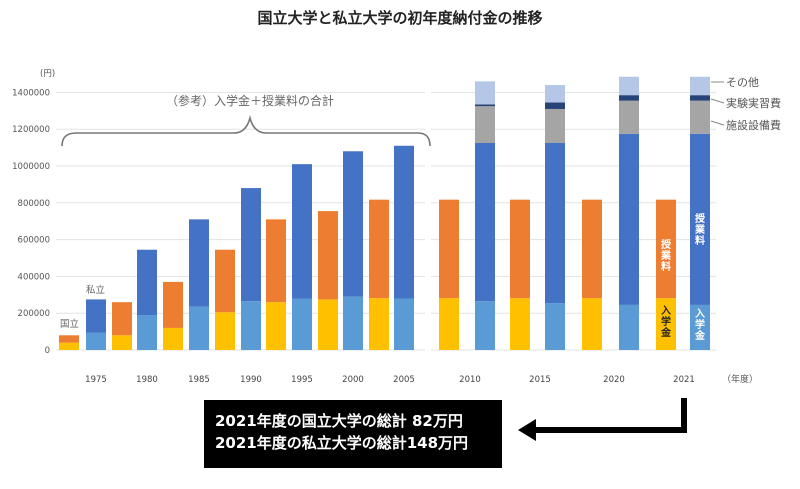 The width and height of the screenshot is (800, 489). Describe the element at coordinates (342, 443) in the screenshot. I see `summary-line-private: 2021年度の私立大学の総計148万円` at that location.